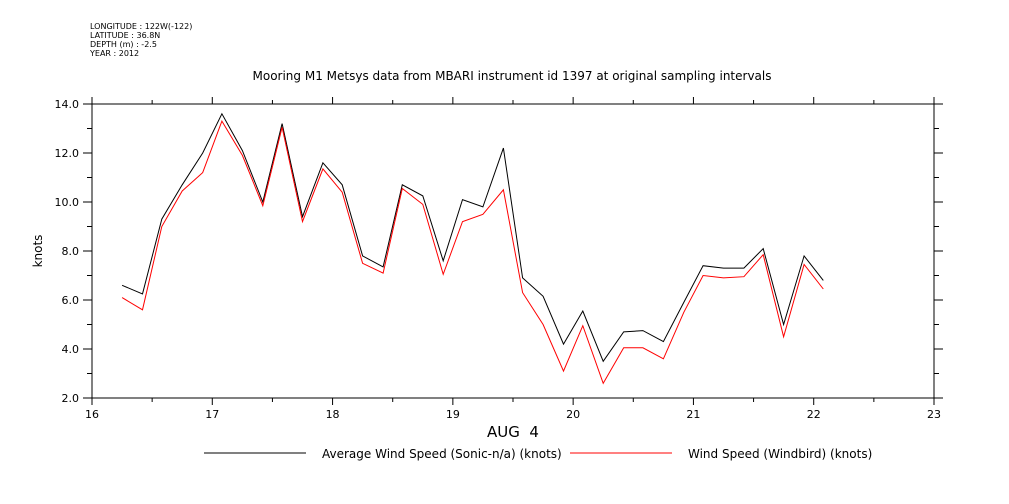 Image resolution: width=1009 pixels, height=504 pixels. What do you see at coordinates (573, 414) in the screenshot?
I see `x-tick-label: 20` at bounding box center [573, 414].